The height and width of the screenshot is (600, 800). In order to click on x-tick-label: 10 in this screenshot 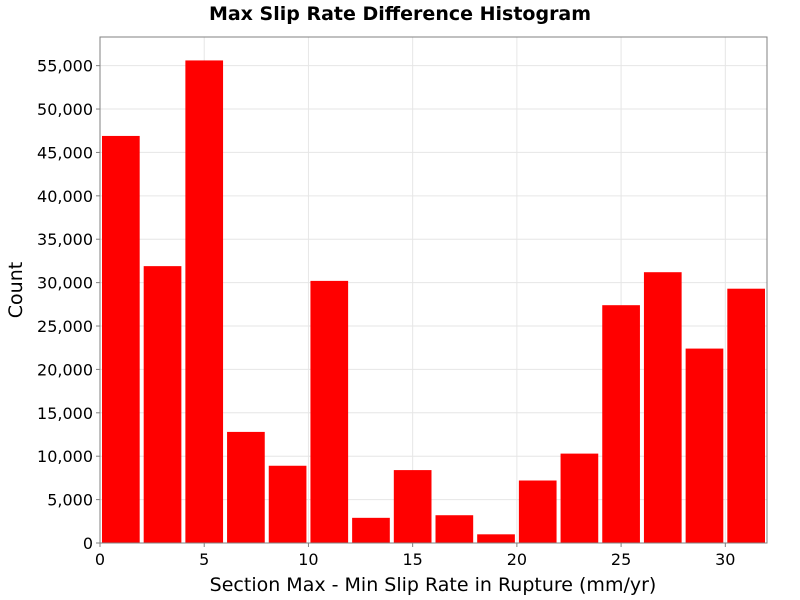, I will do `click(308, 559)`.